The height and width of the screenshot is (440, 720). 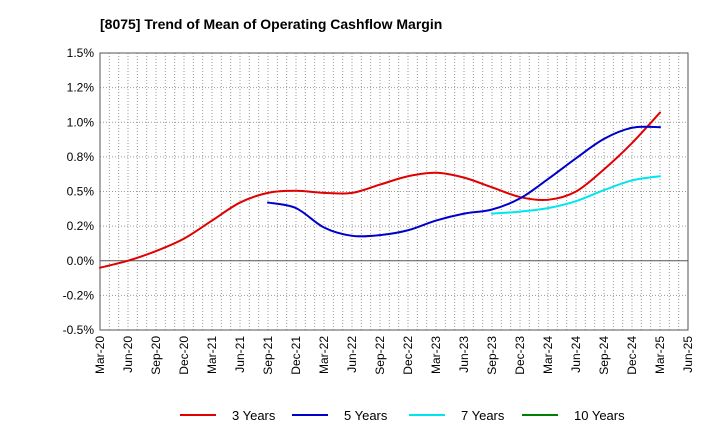 What do you see at coordinates (339, 415) in the screenshot?
I see `legend-item: 5 Years` at bounding box center [339, 415].